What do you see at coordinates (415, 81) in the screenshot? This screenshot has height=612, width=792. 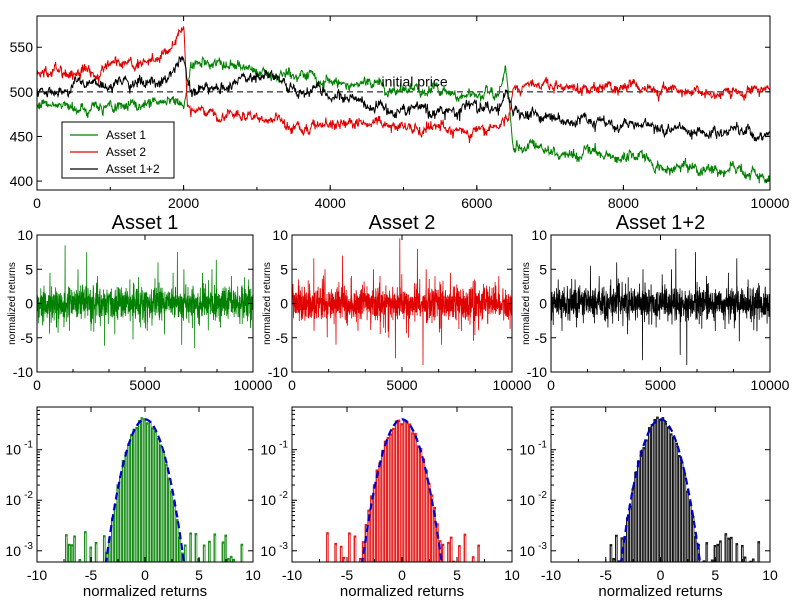 I see `annotation-initial-price: initial price` at bounding box center [415, 81].